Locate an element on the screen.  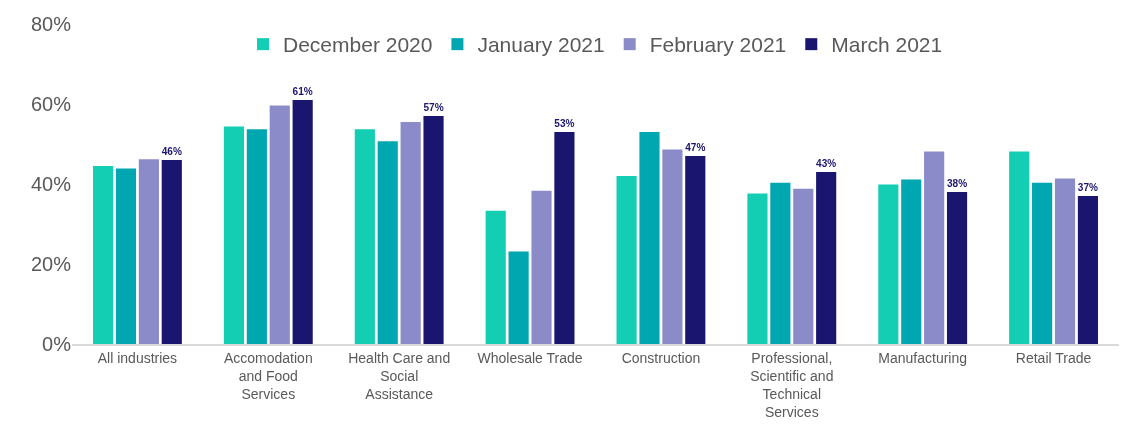
y-tick-label: 0% is located at coordinates (57, 344).